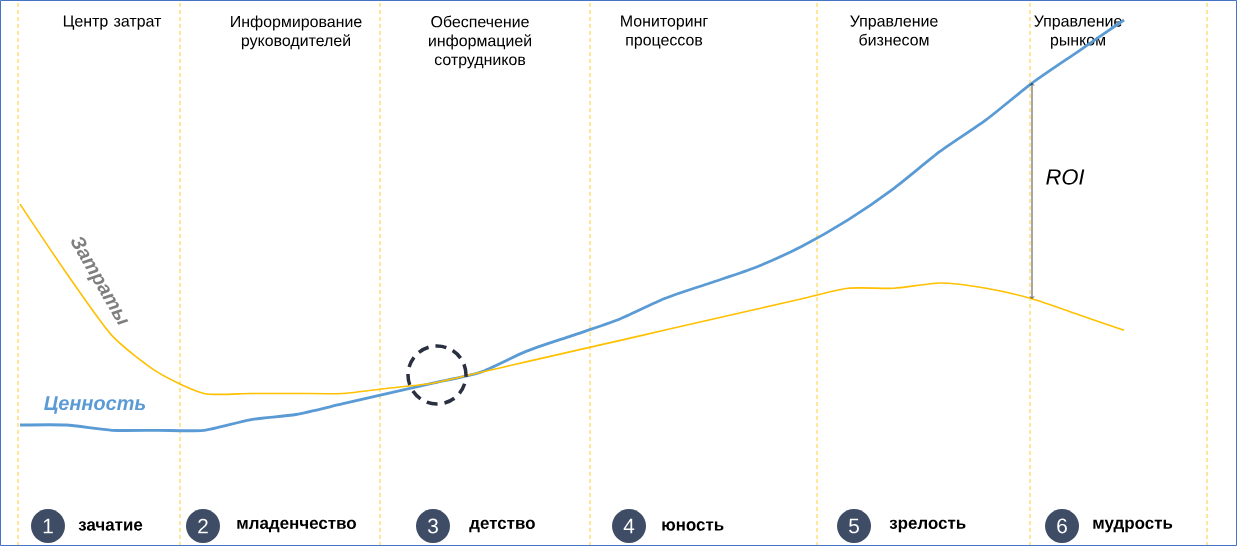  I want to click on x-tick-label: Управление бизнесом, so click(894, 30).